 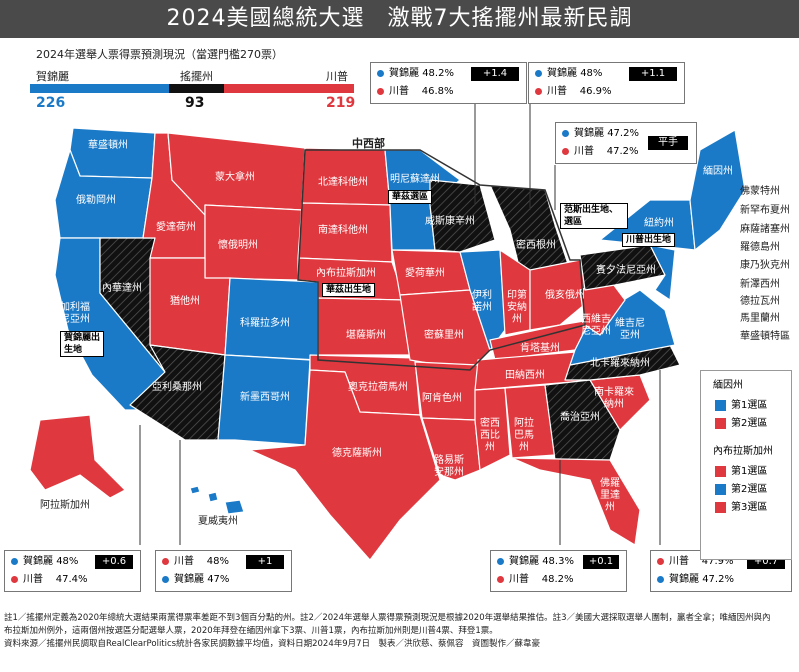 What do you see at coordinates (341, 103) in the screenshot?
I see `trump-votes: 219` at bounding box center [341, 103].